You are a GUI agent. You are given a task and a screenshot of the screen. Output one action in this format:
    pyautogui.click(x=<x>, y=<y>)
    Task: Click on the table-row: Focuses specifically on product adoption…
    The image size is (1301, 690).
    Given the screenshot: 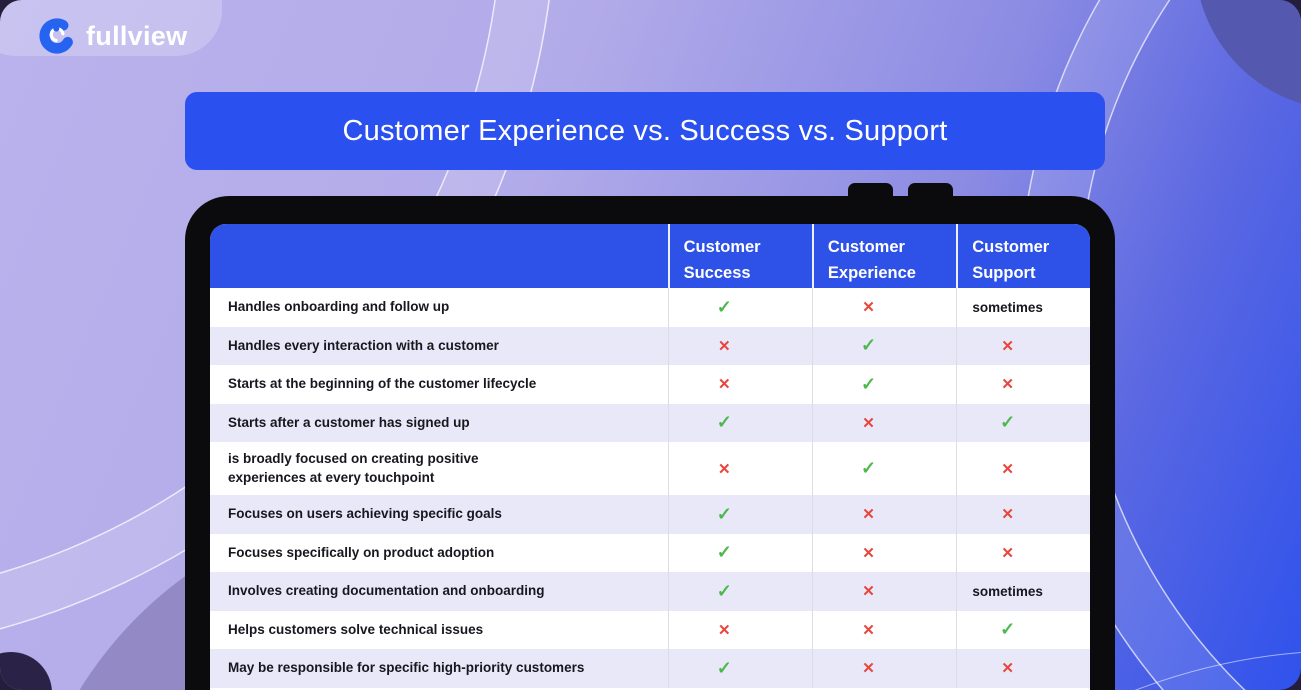 What is the action you would take?
    pyautogui.click(x=650, y=552)
    